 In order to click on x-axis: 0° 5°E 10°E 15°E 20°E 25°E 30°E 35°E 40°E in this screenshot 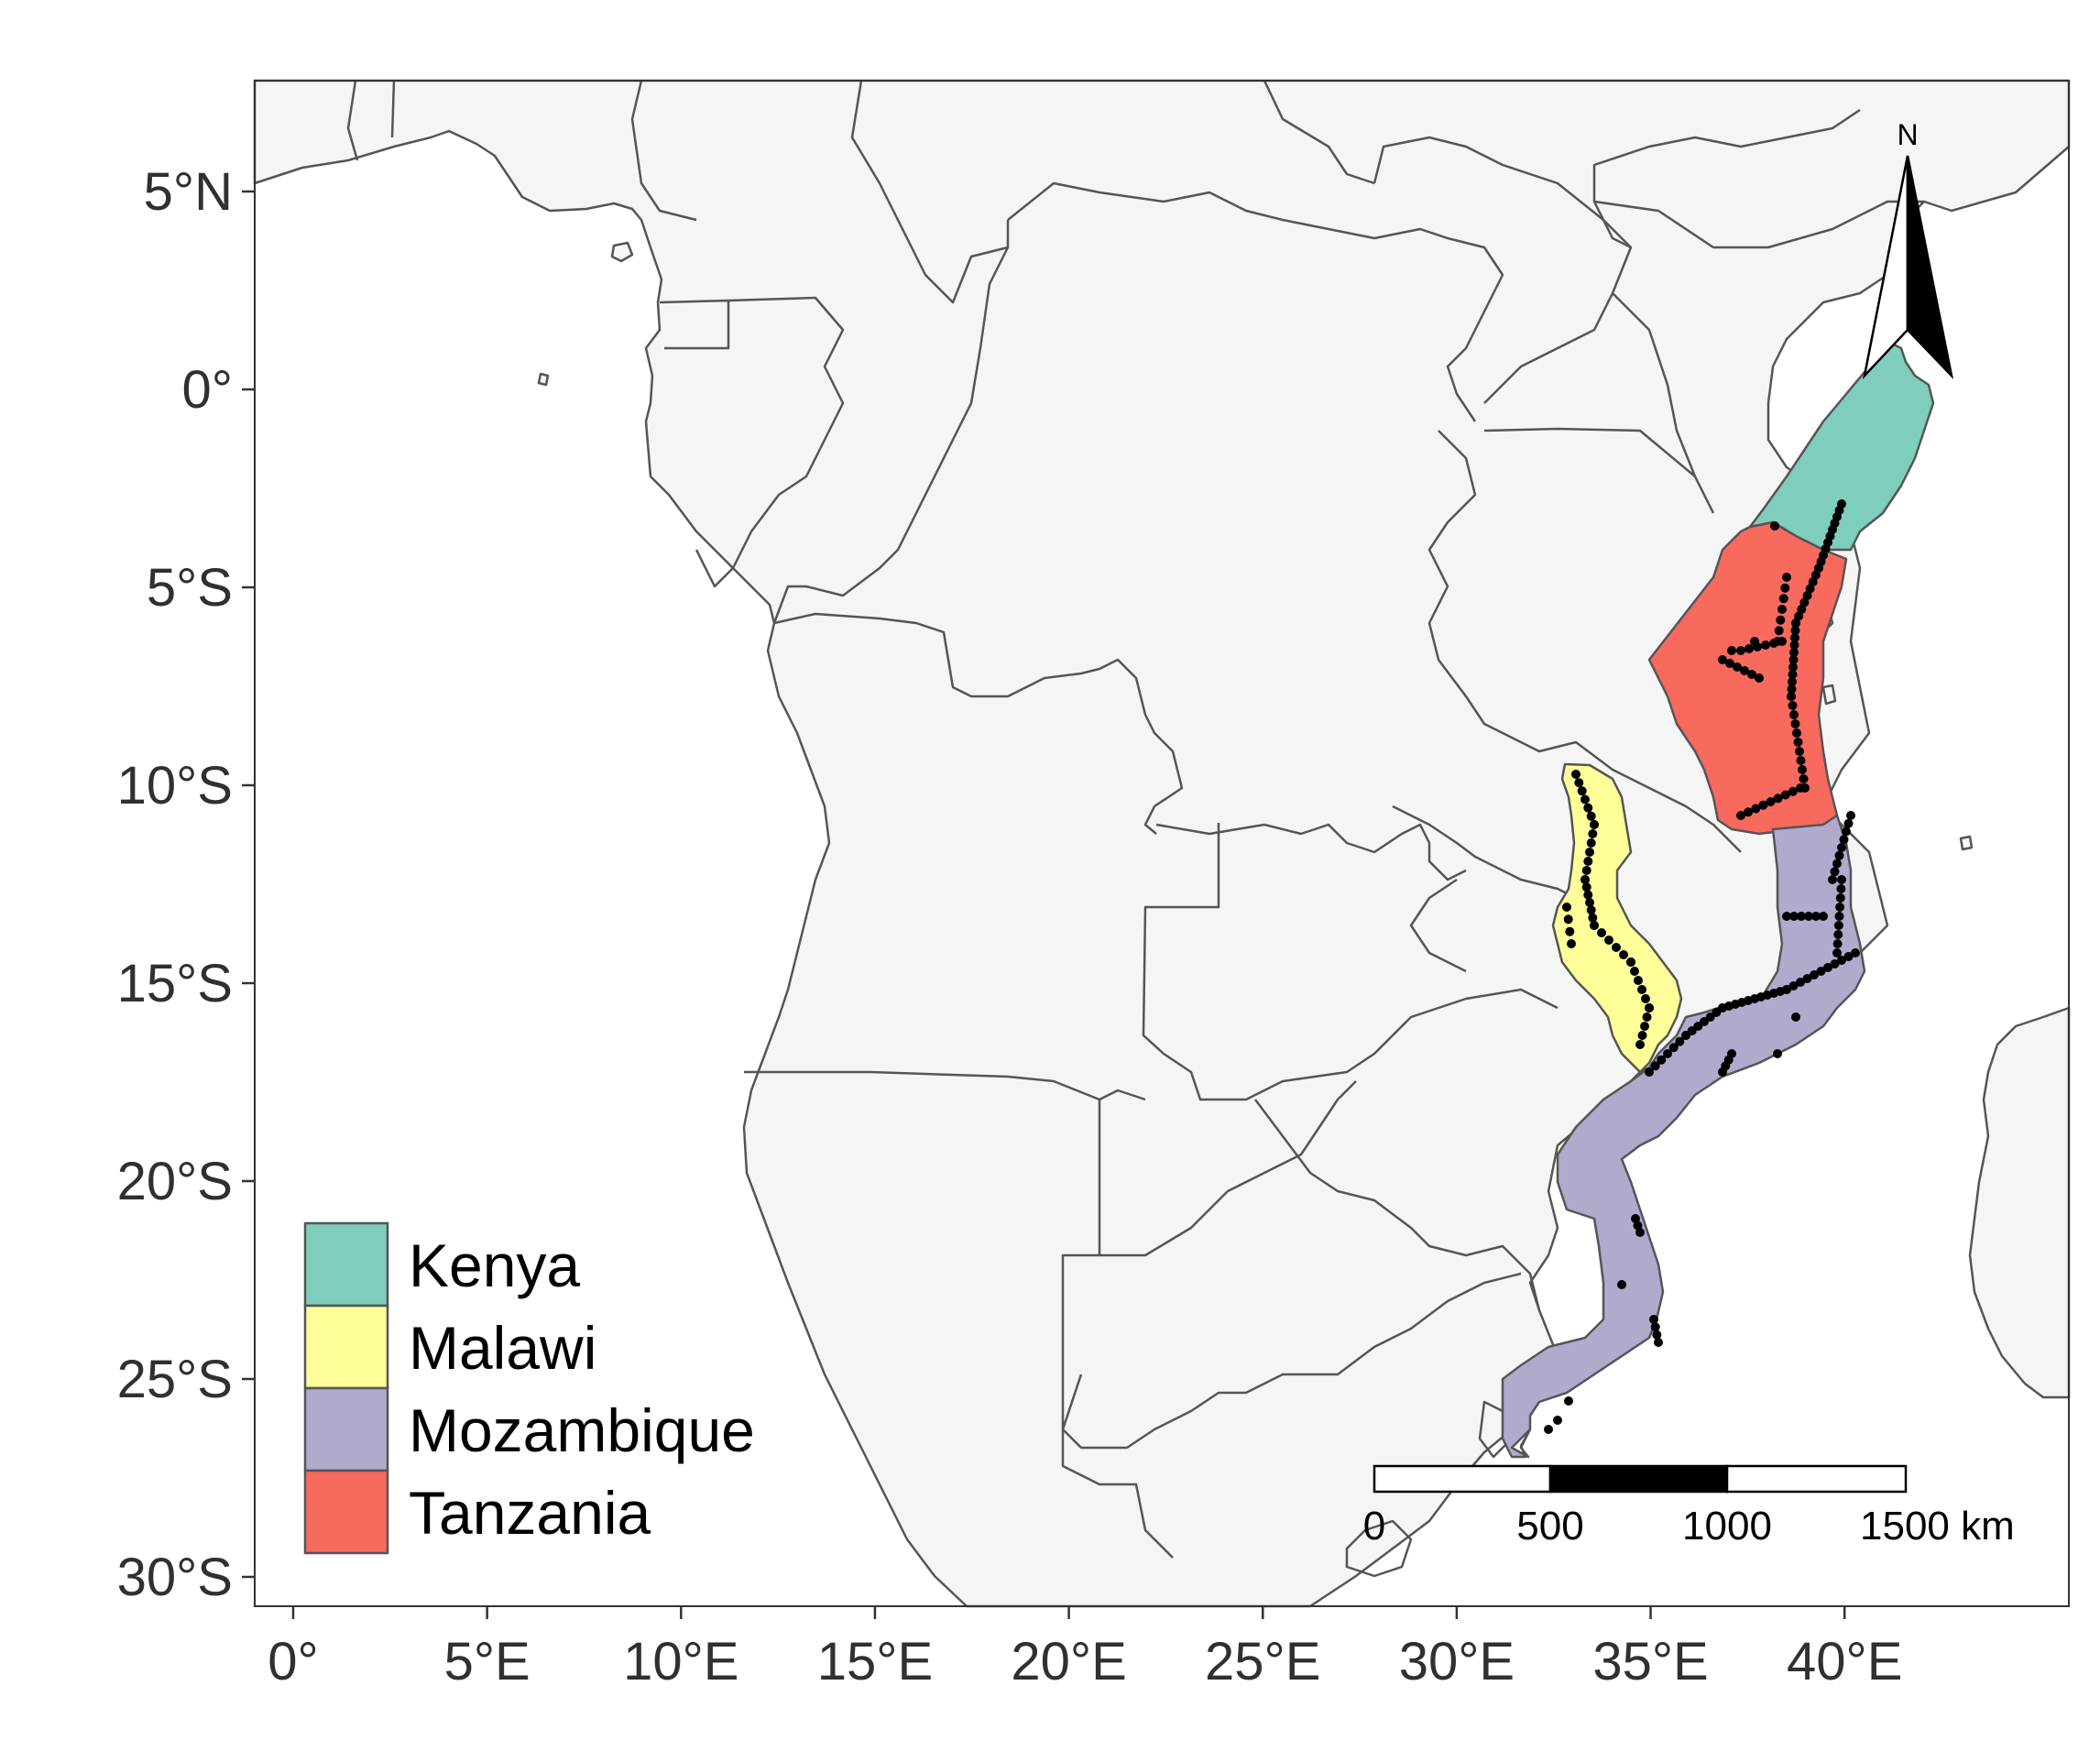, I will do `click(1085, 1648)`.